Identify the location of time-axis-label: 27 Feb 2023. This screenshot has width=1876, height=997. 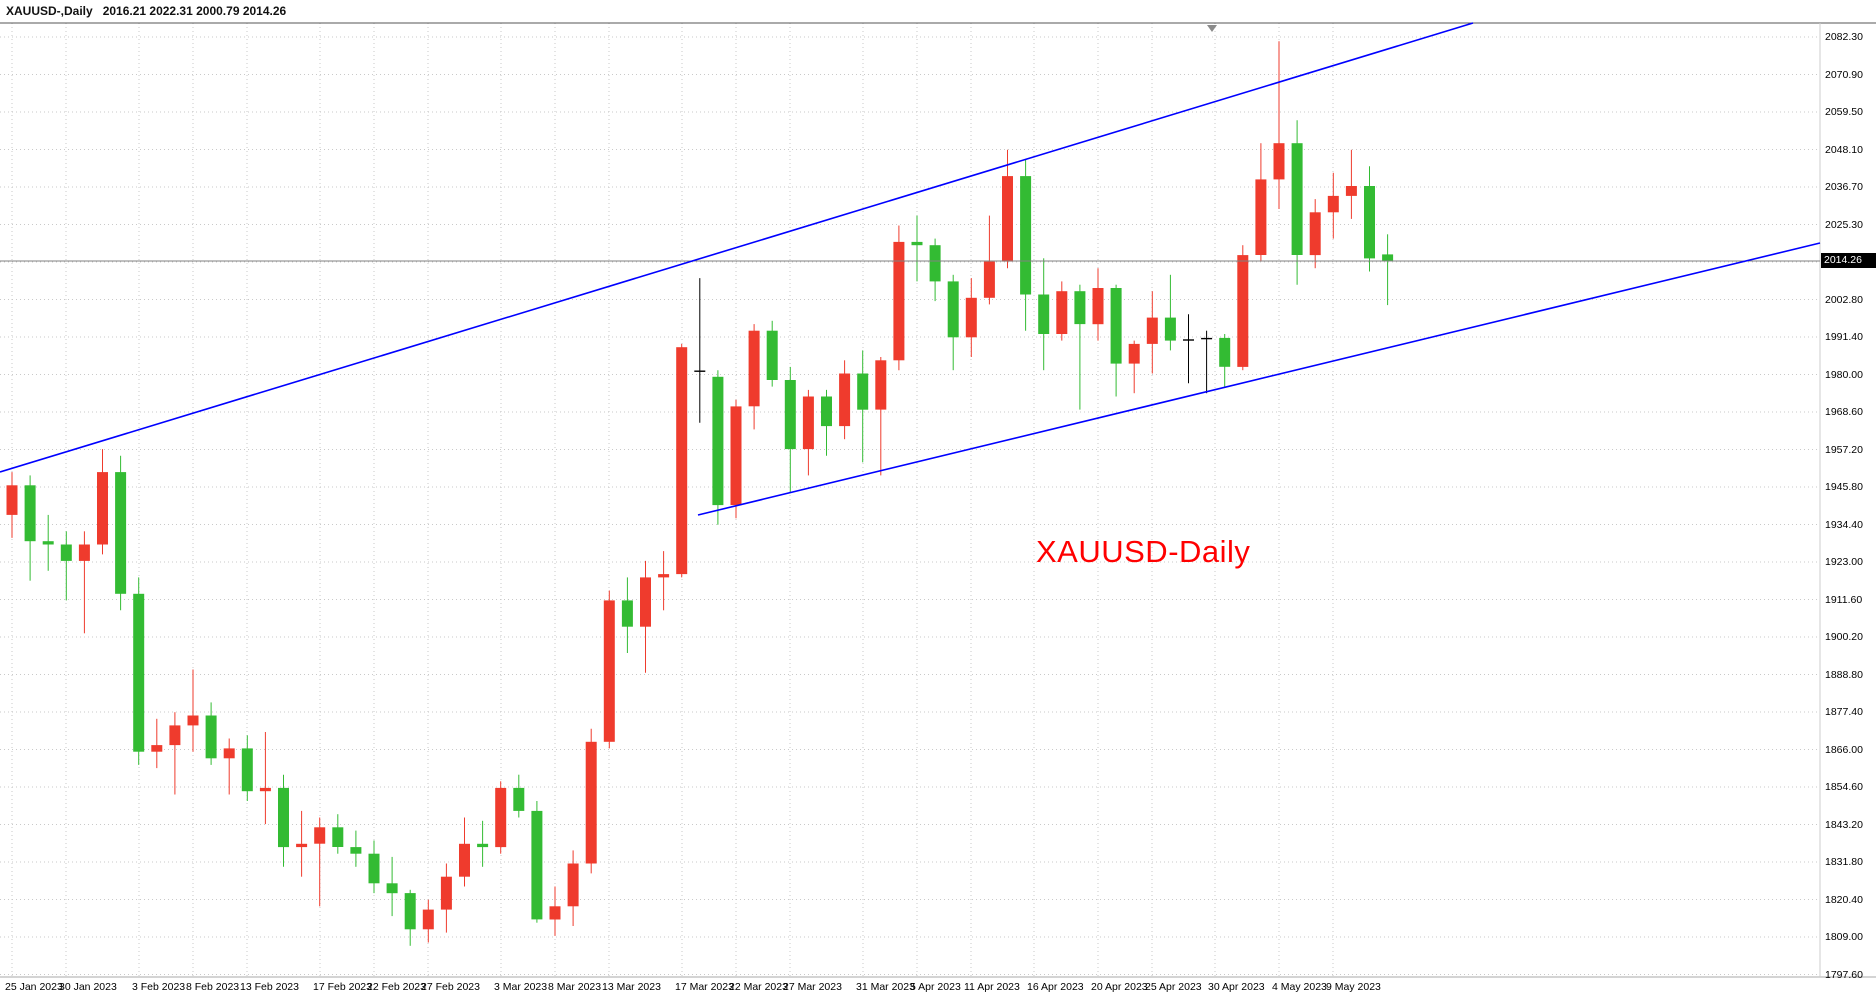
(450, 987).